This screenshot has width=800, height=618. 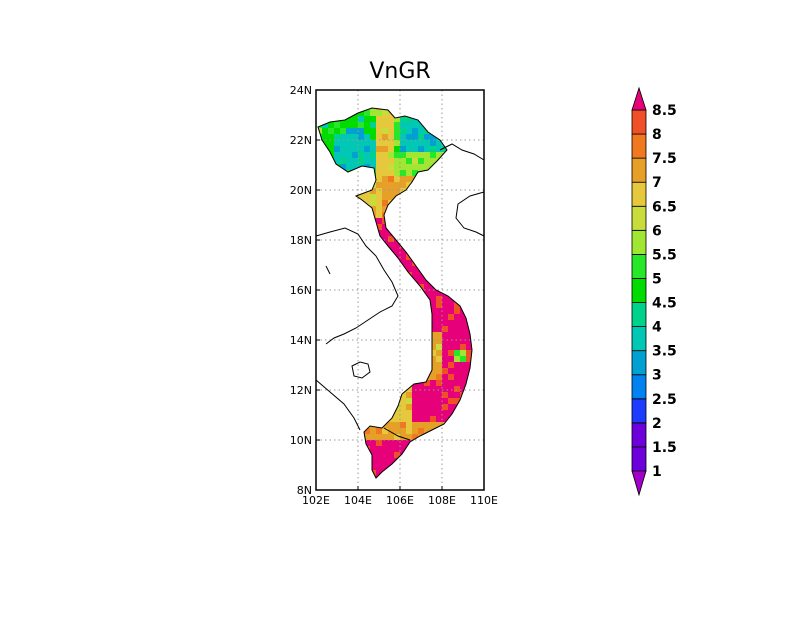 What do you see at coordinates (639, 291) in the screenshot?
I see `colorbar` at bounding box center [639, 291].